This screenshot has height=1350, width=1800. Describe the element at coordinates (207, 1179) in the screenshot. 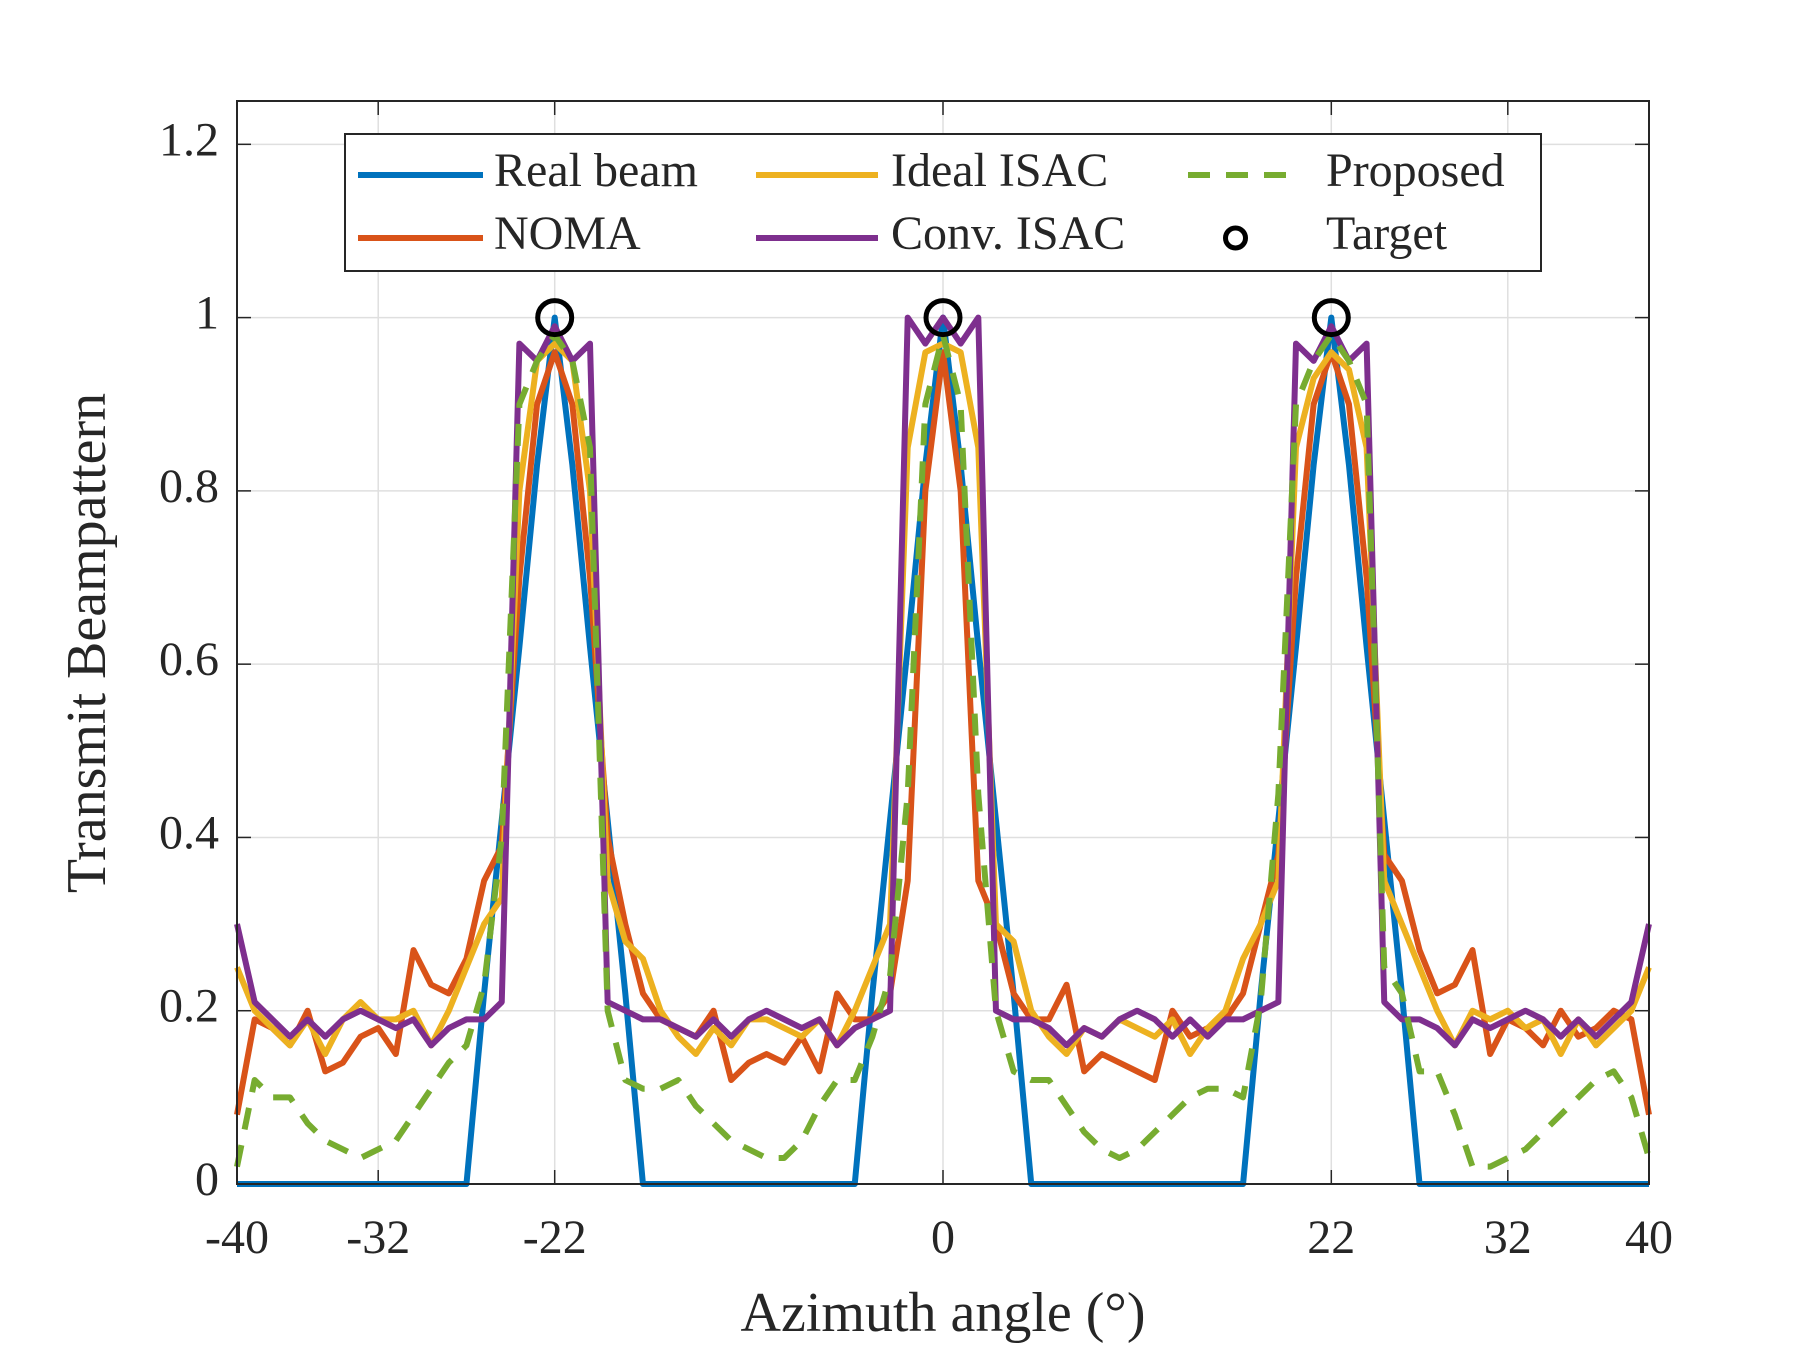

I see `y-tick-label: 0` at that location.